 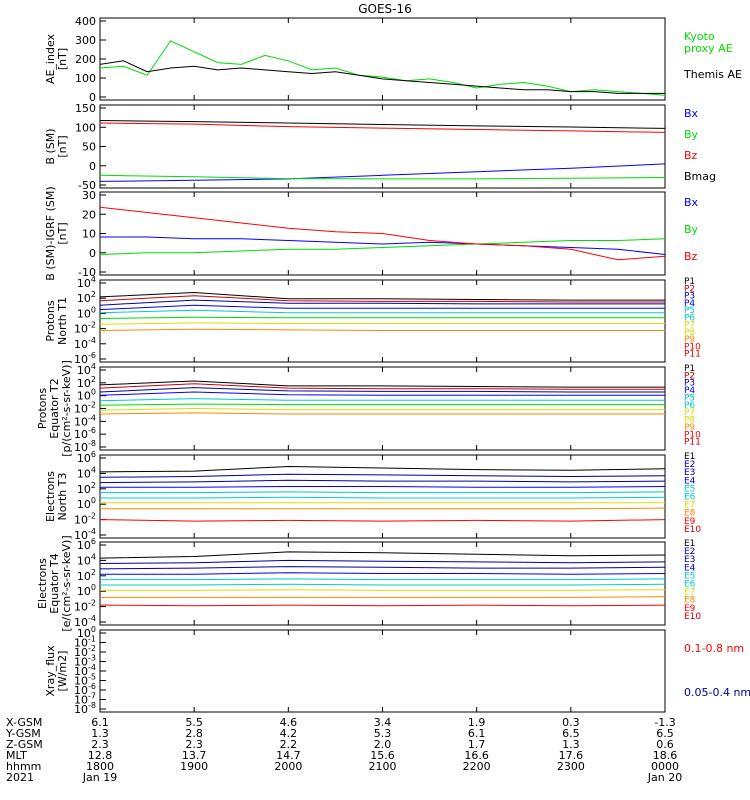 What do you see at coordinates (62, 59) in the screenshot?
I see `y-axis-label: [nT]` at bounding box center [62, 59].